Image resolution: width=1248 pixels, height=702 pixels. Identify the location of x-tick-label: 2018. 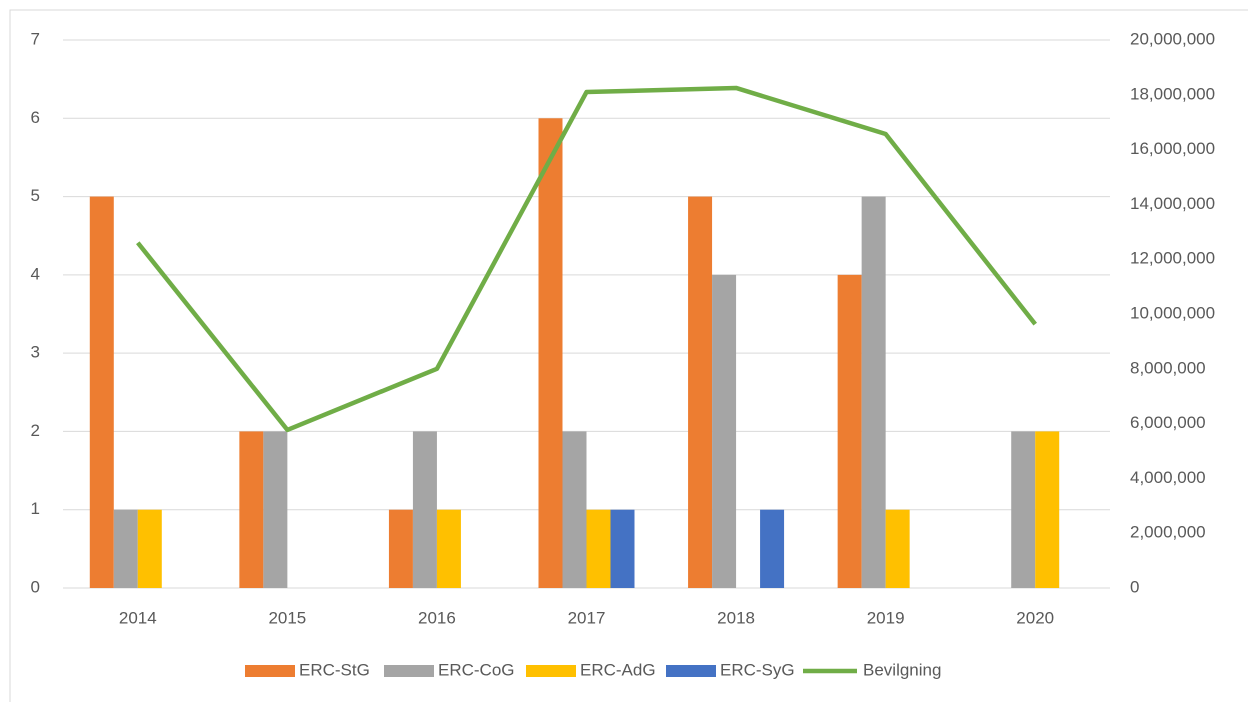
(736, 617).